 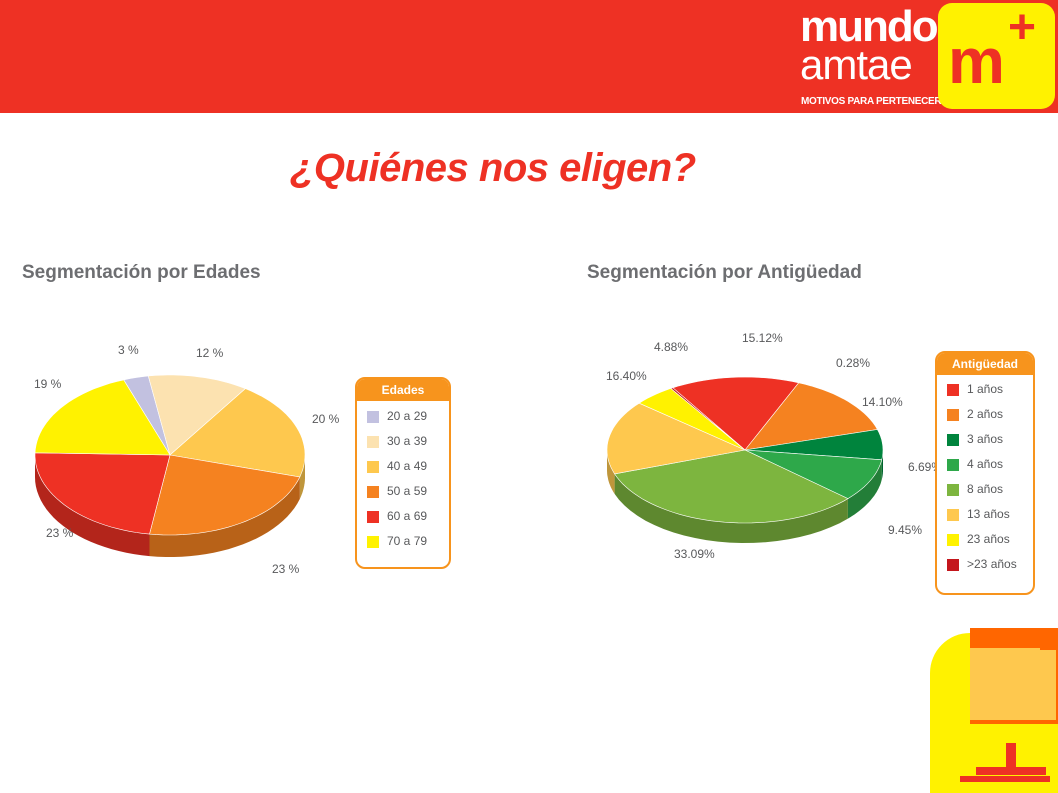 What do you see at coordinates (708, 419) in the screenshot?
I see `pie-slice--23-a-os` at bounding box center [708, 419].